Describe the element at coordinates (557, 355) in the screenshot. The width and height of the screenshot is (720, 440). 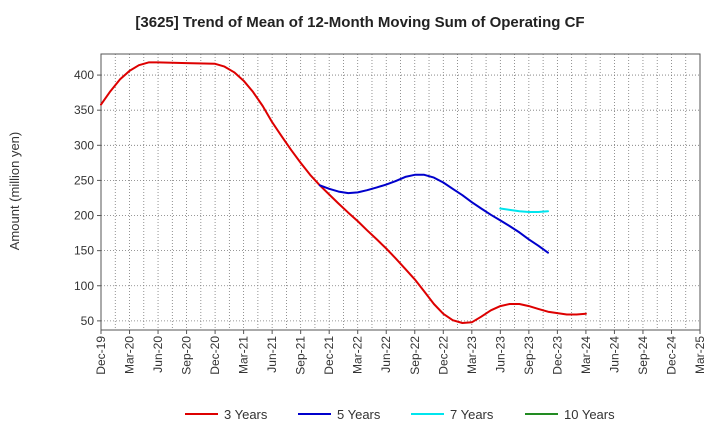
I see `x-tick-label: Dec-23` at that location.